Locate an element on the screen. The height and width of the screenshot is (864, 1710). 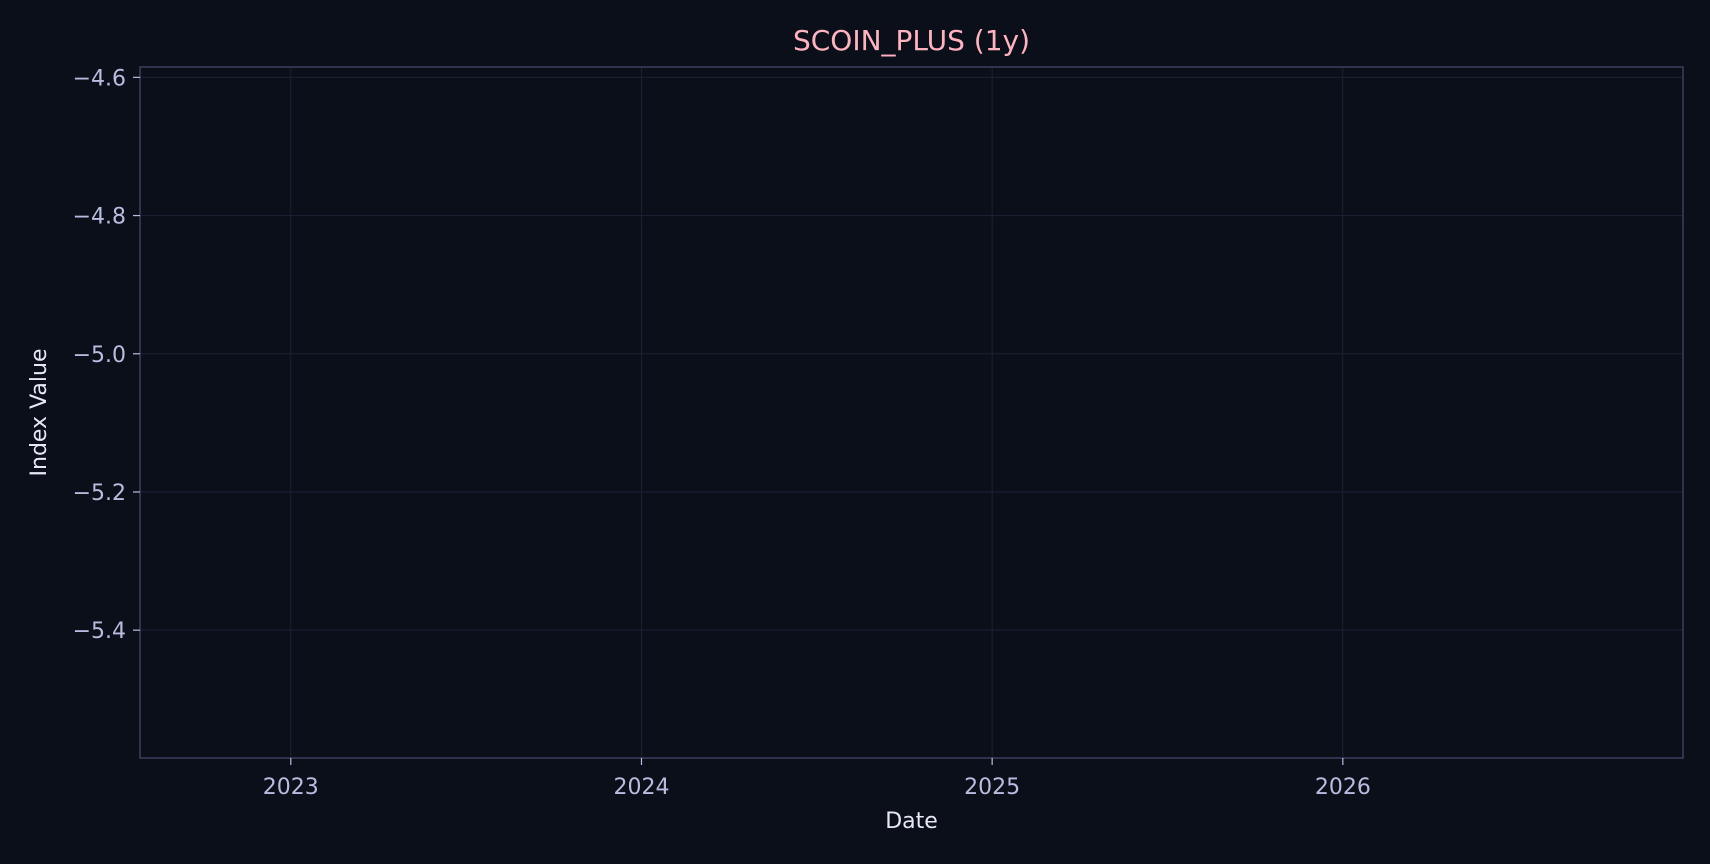
y-tick-label: −5.2 is located at coordinates (99, 493).